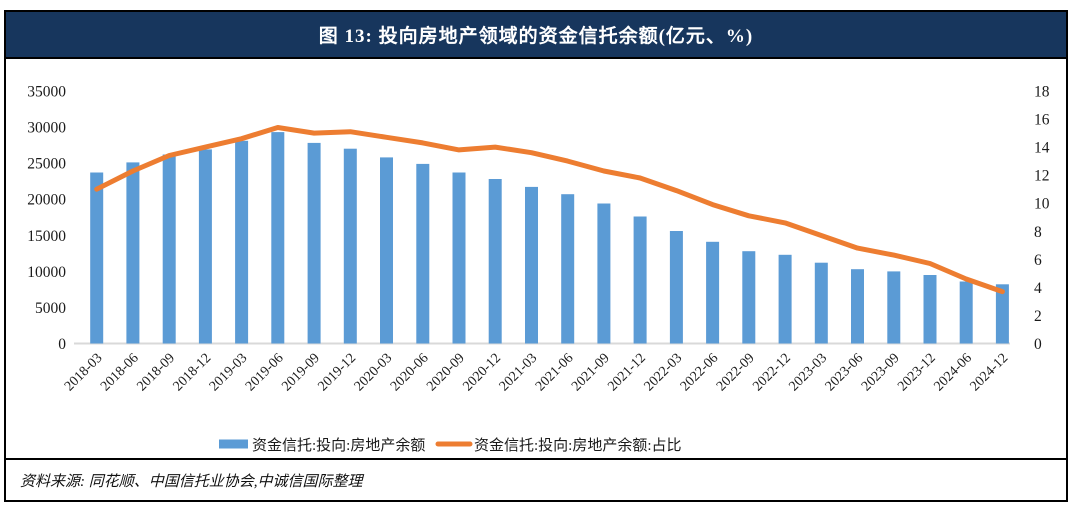 Image resolution: width=1080 pixels, height=516 pixels. I want to click on left-tick-label: 20000, so click(46, 200).